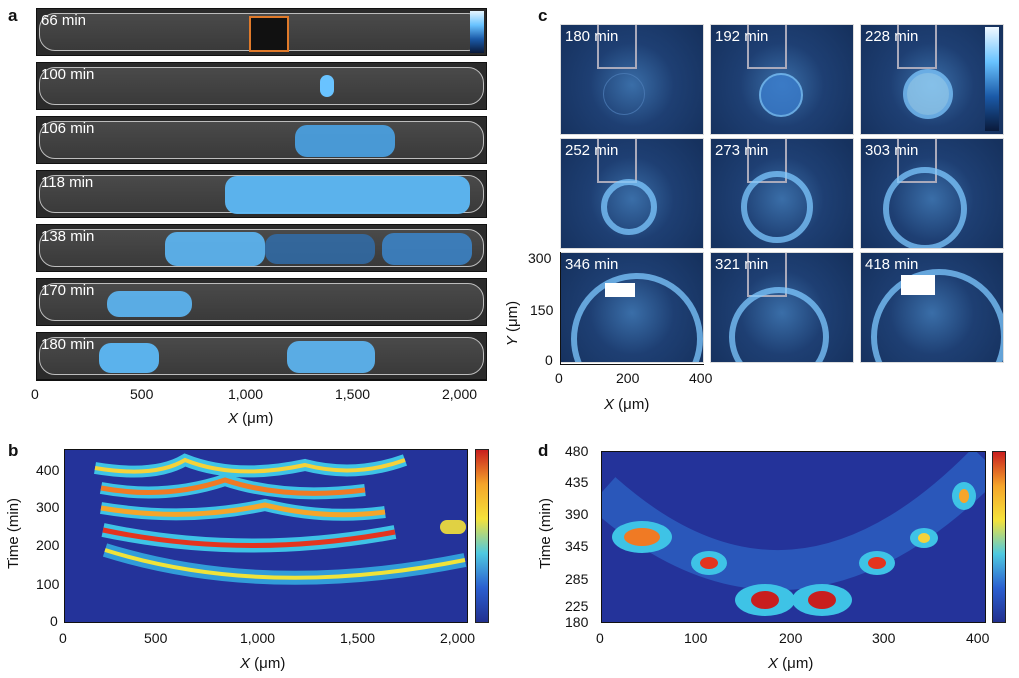 Image resolution: width=1019 pixels, height=678 pixels. I want to click on panel-b-colorbar, so click(482, 536).